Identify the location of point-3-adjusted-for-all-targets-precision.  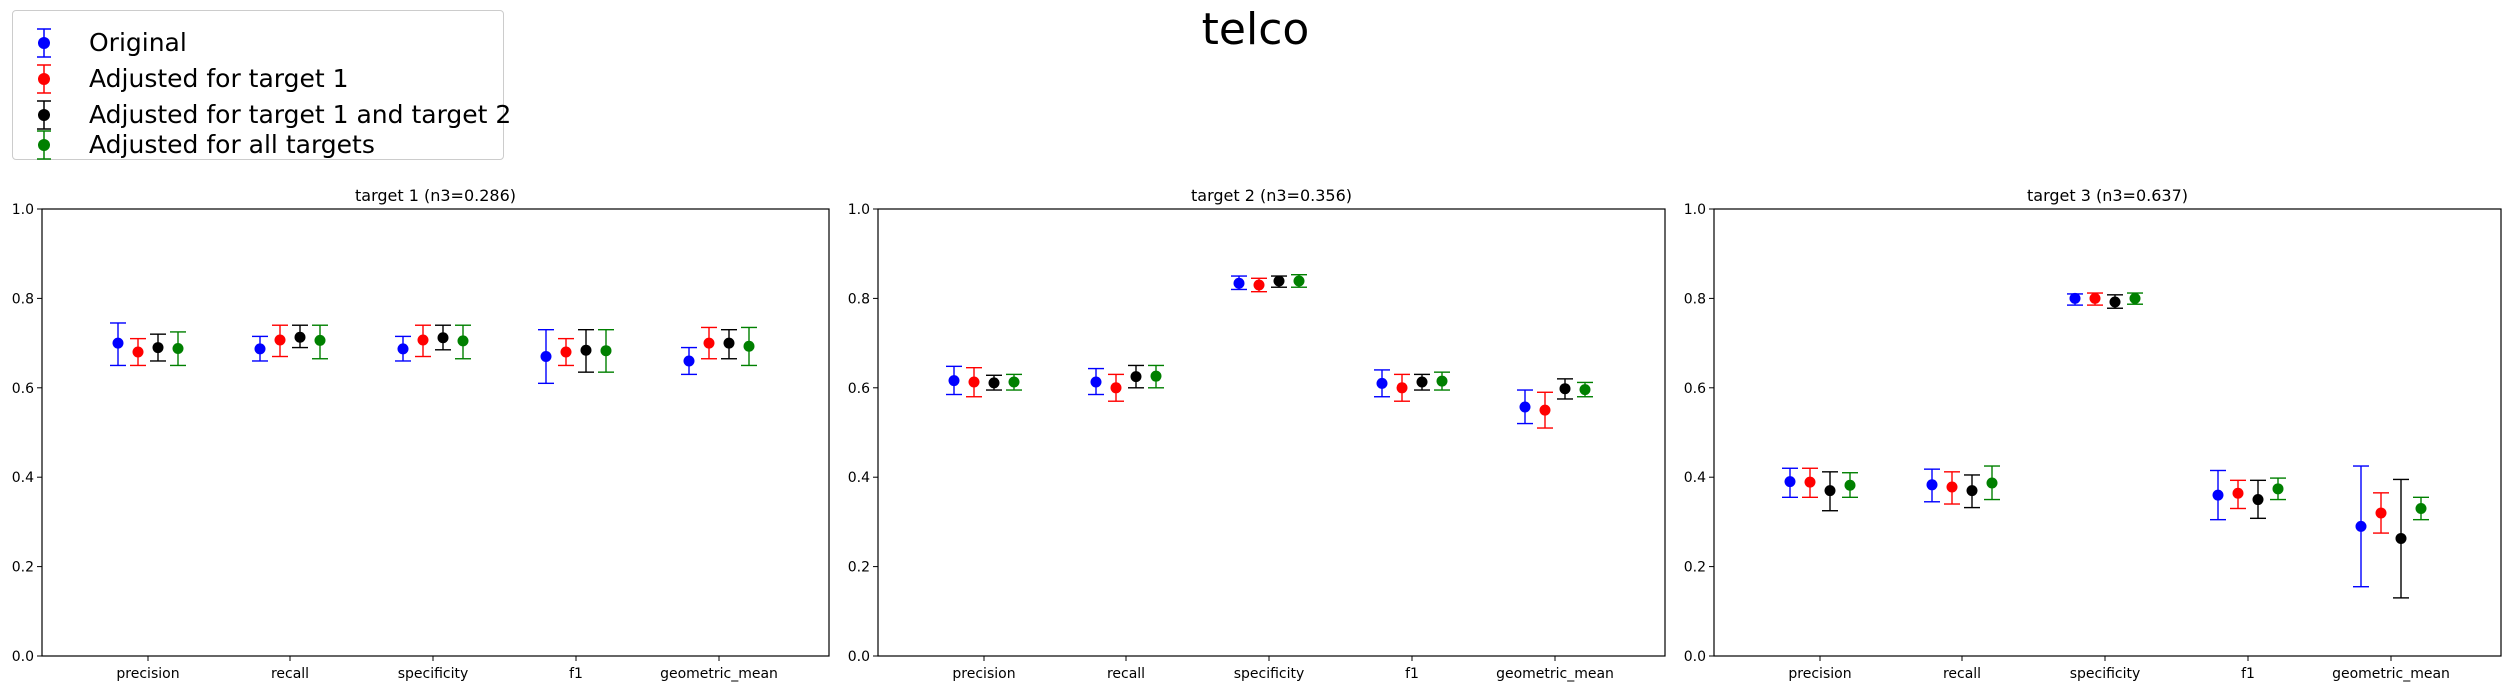
(1850, 485).